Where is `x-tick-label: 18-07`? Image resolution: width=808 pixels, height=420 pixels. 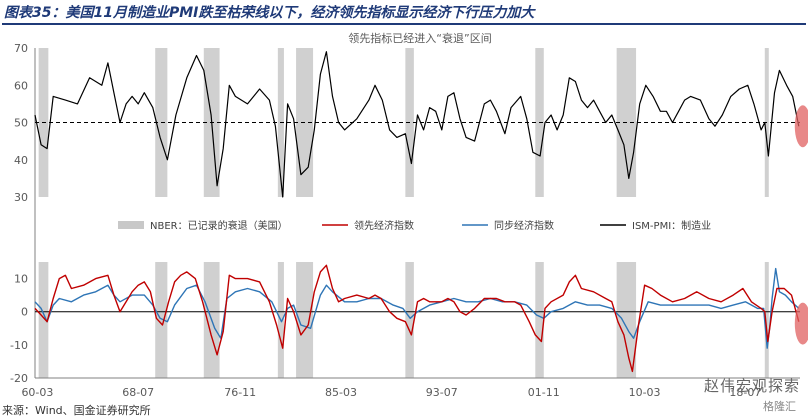
x-tick-label: 18-07 is located at coordinates (745, 392).